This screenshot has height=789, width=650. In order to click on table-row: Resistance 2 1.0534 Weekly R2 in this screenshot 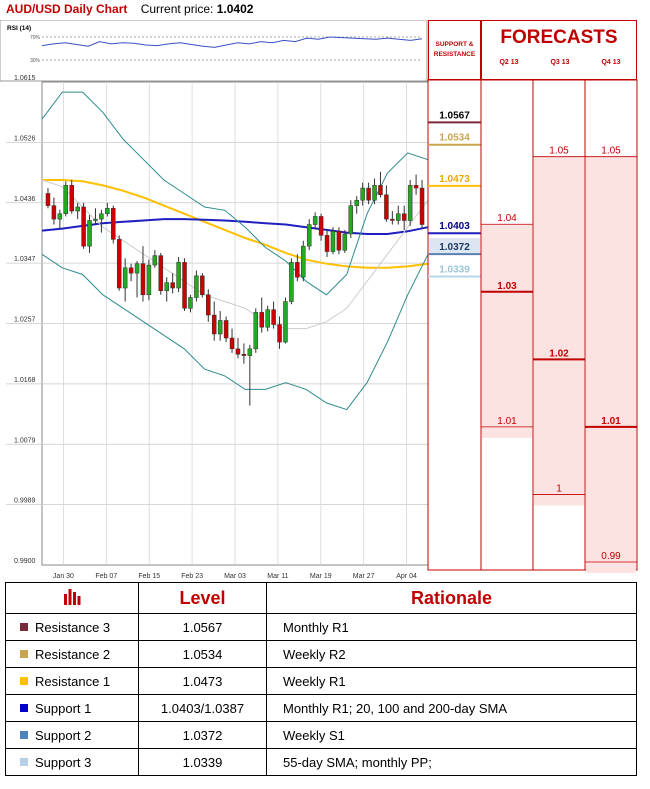, I will do `click(321, 654)`.